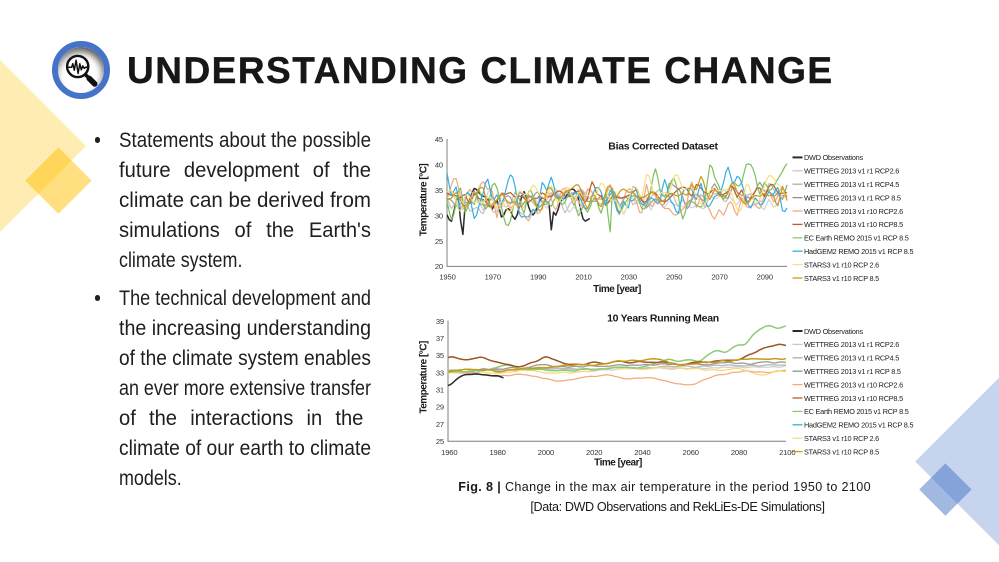  I want to click on svg-text: 29, so click(440, 407).